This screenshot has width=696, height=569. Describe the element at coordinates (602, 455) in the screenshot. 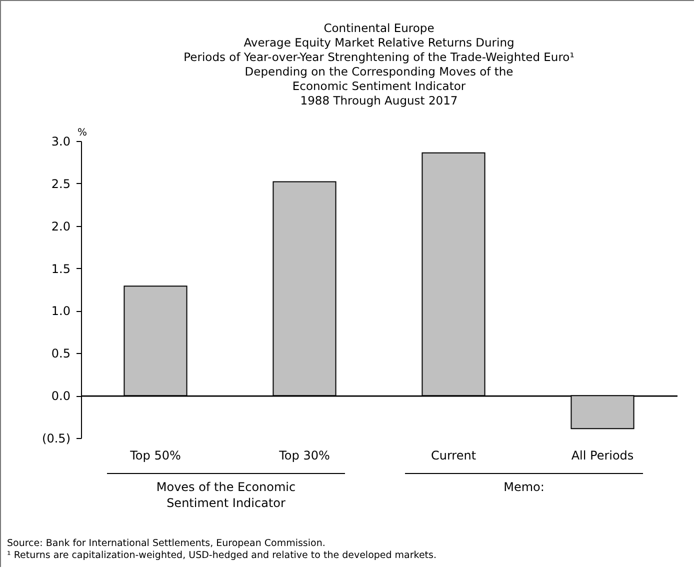

I see `x-tick-label: All Periods` at that location.